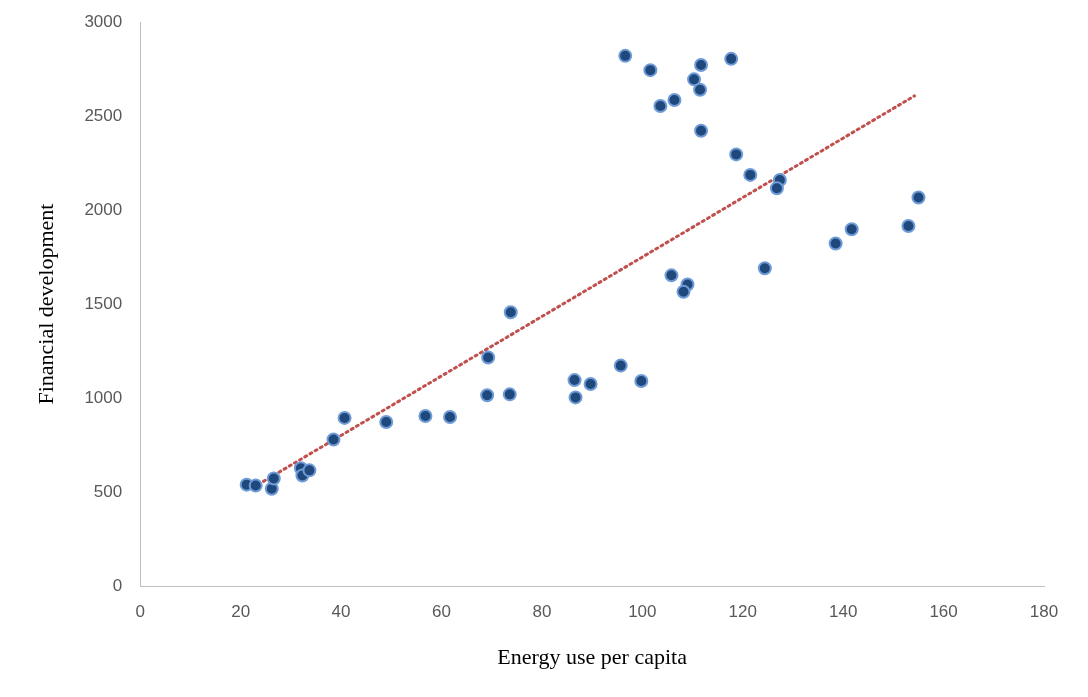  What do you see at coordinates (592, 656) in the screenshot?
I see `x-axis-title: Energy use per capita` at bounding box center [592, 656].